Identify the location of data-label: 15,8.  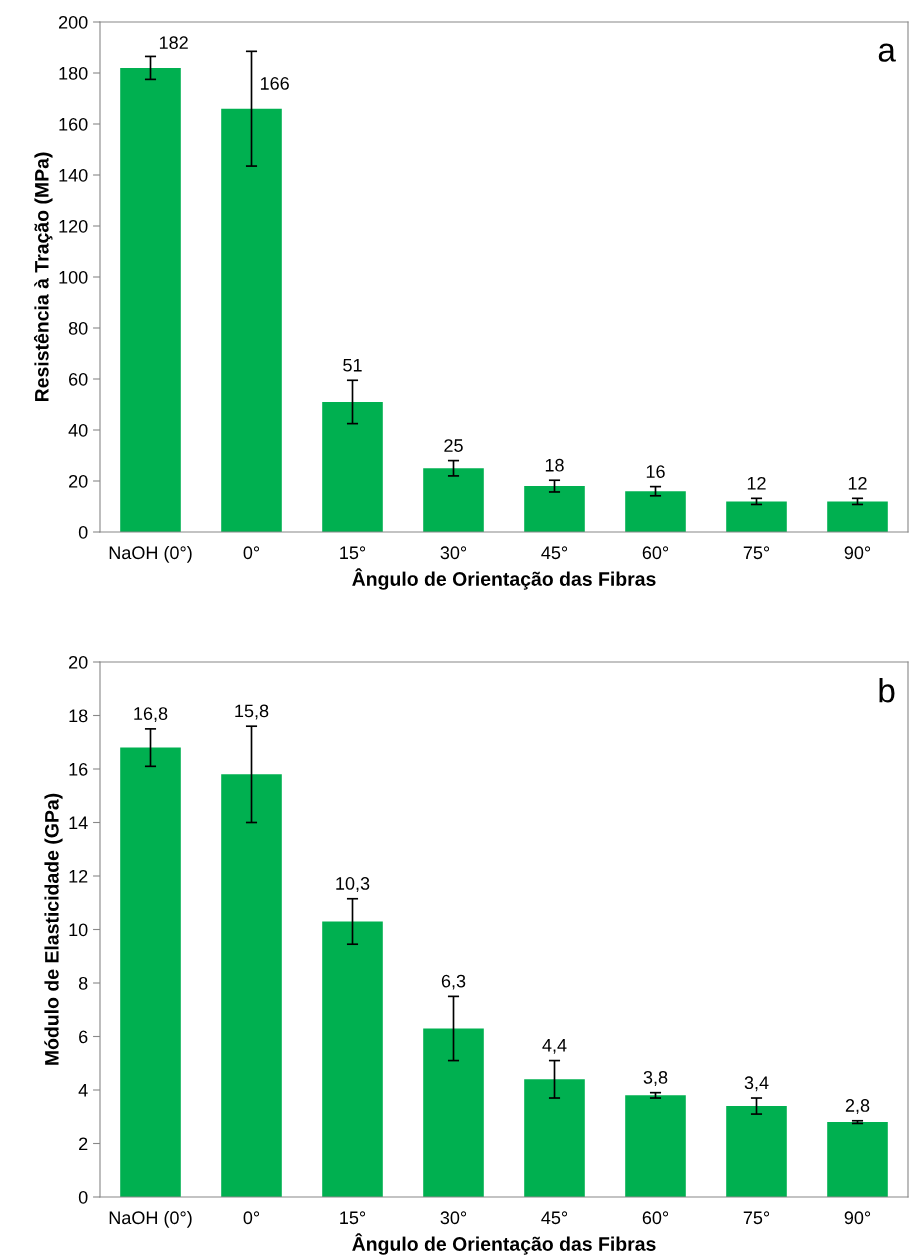
(252, 712).